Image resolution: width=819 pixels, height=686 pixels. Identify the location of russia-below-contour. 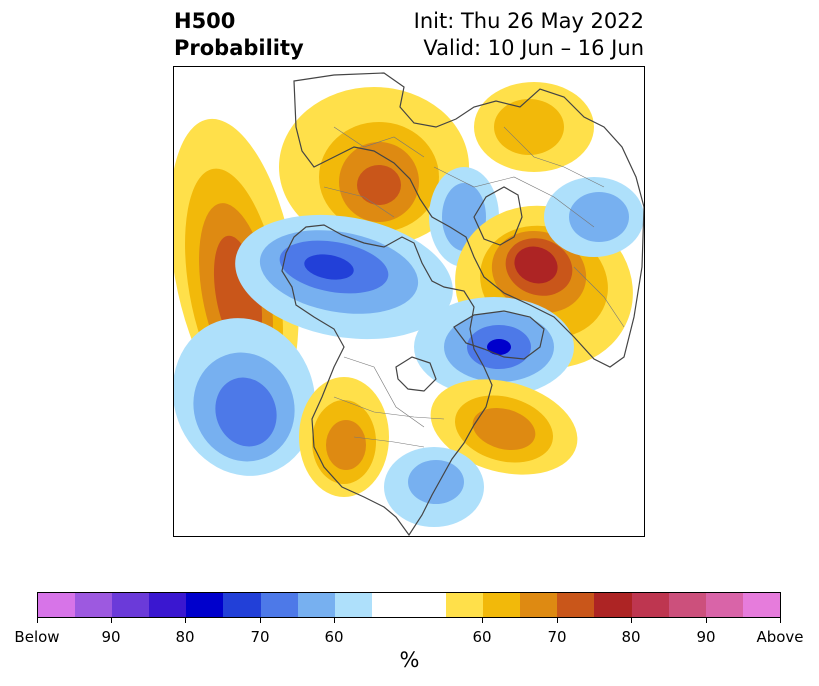
(599, 217).